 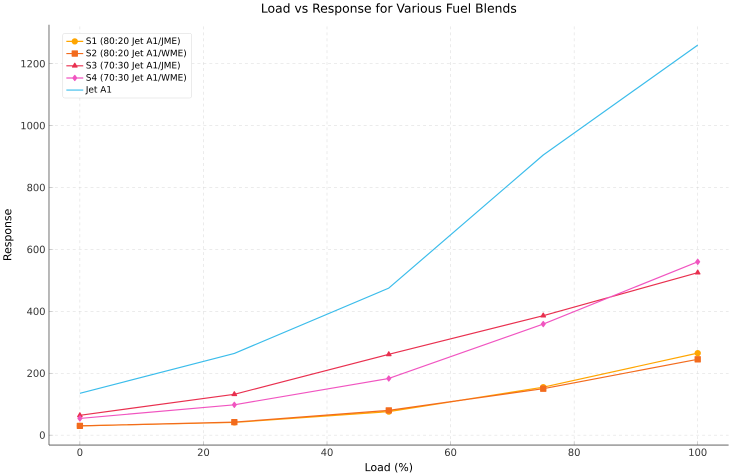 I want to click on y-tick-label: 400, so click(x=36, y=312).